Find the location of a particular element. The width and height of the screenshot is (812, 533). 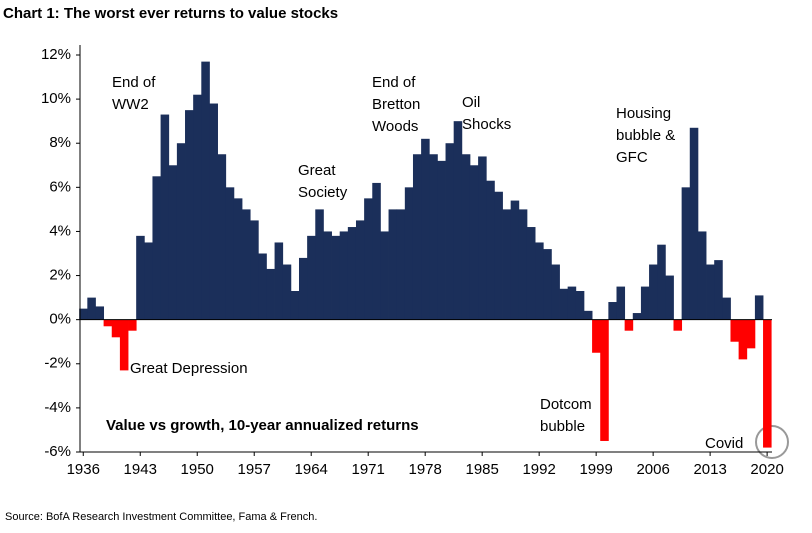

y-tick-label: 10% is located at coordinates (56, 98).